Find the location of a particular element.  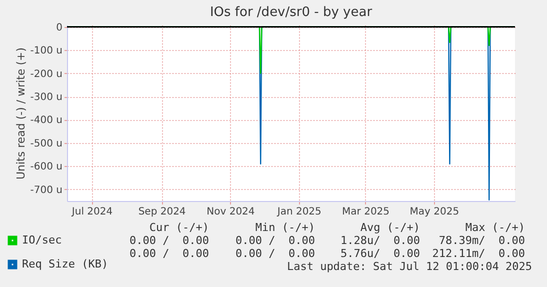

legend-label: Req Size (KB) is located at coordinates (65, 264).